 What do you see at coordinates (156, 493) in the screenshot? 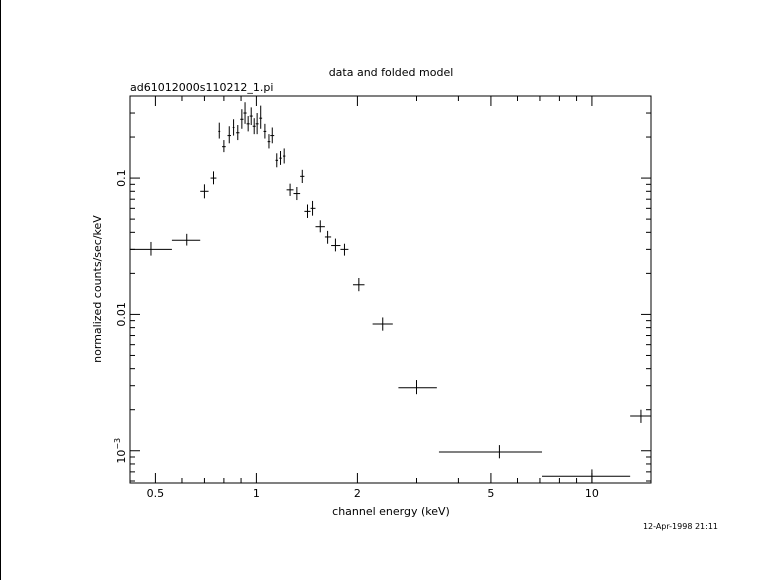
I see `x-tick-label: 0.5` at bounding box center [156, 493].